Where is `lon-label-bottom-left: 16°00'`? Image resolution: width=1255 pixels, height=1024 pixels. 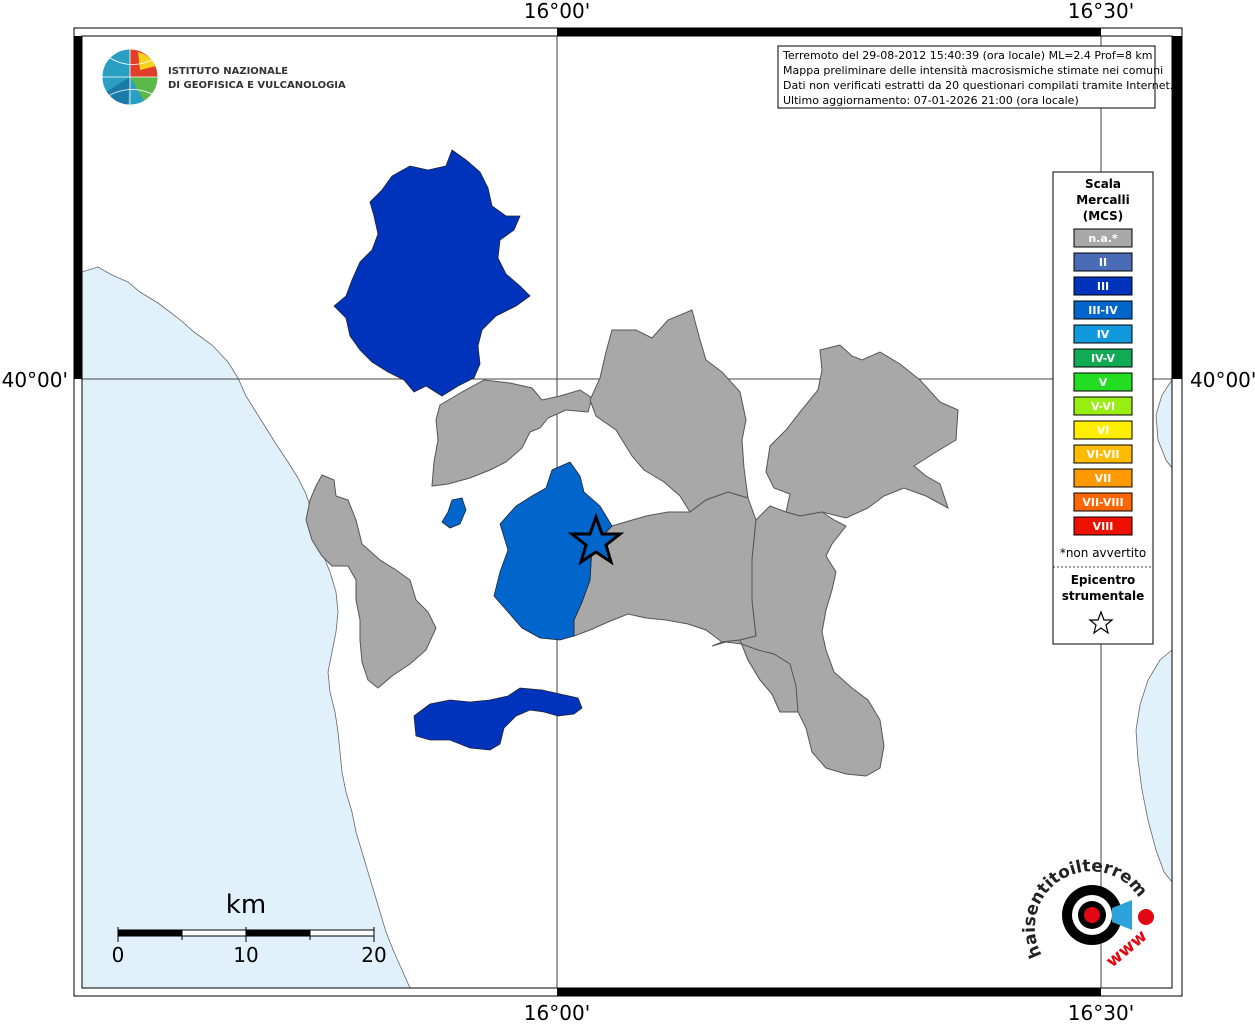 lon-label-bottom-left: 16°00' is located at coordinates (557, 1012).